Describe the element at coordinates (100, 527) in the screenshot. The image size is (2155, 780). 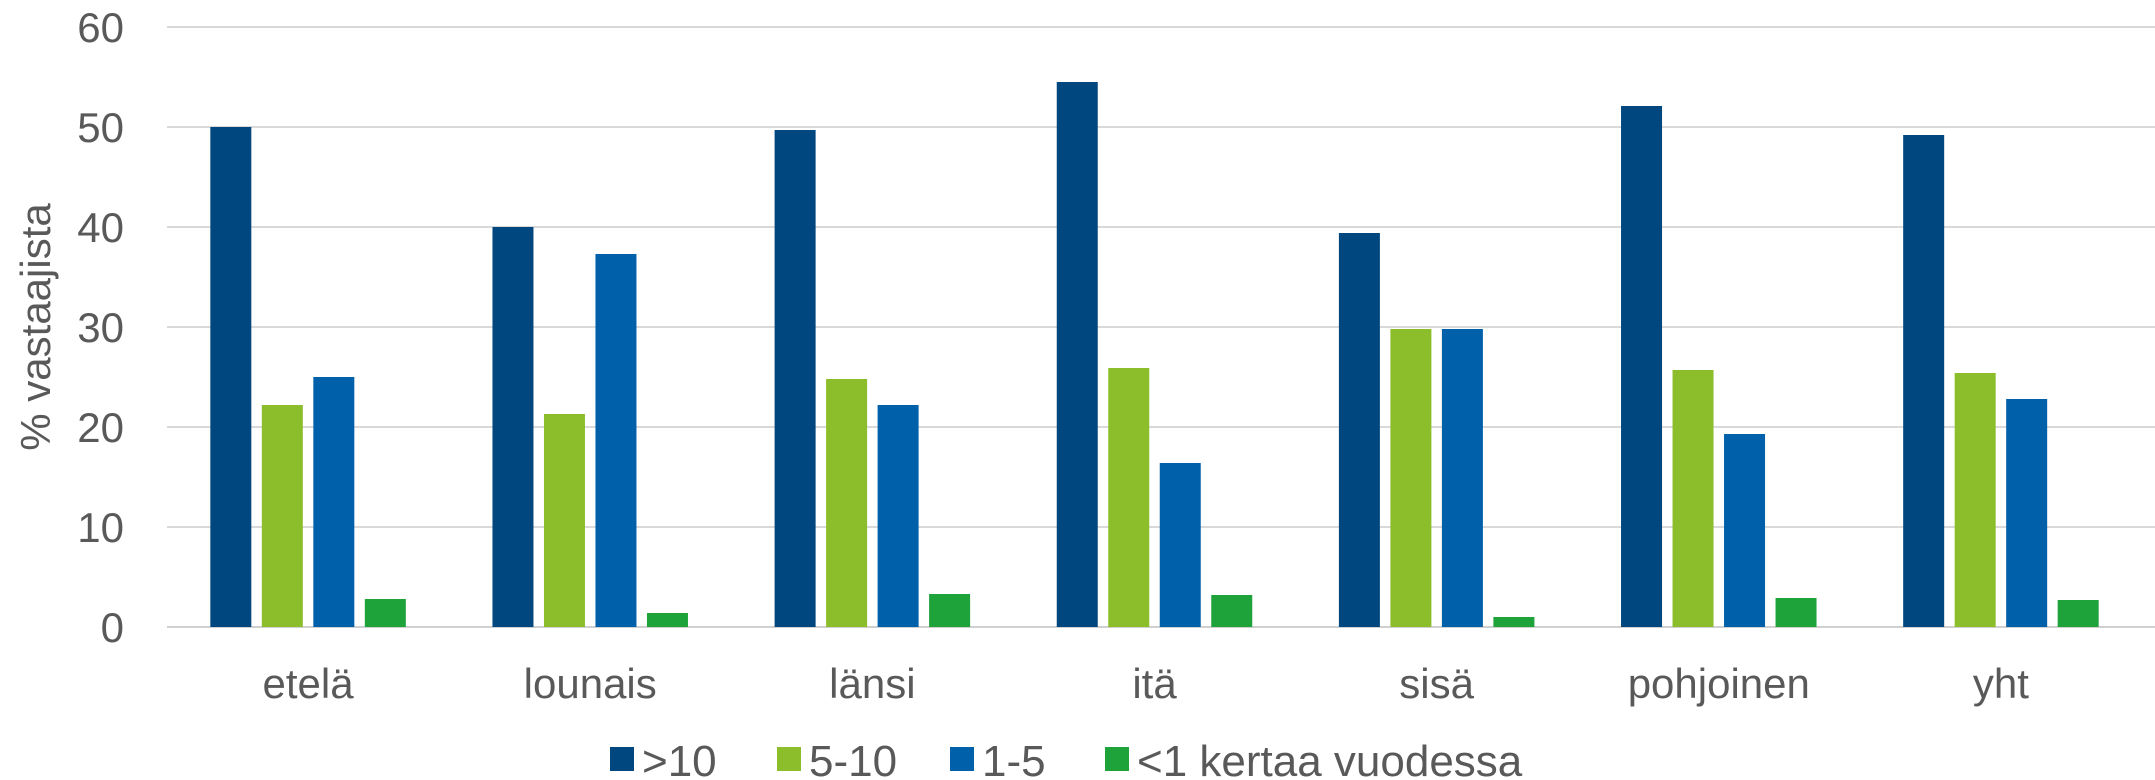
I see `y-tick-label: 10` at that location.